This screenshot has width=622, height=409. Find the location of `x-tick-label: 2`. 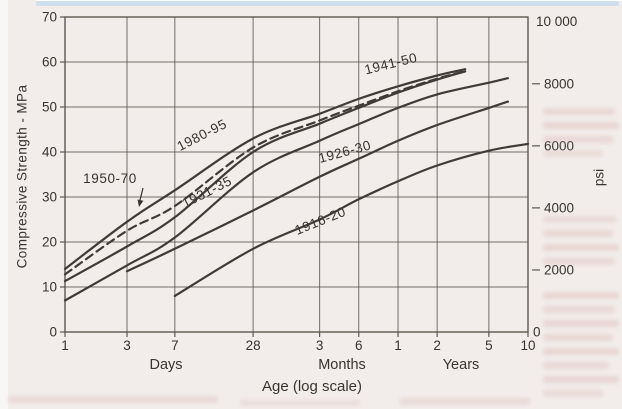

x-tick-label: 2 is located at coordinates (437, 345).